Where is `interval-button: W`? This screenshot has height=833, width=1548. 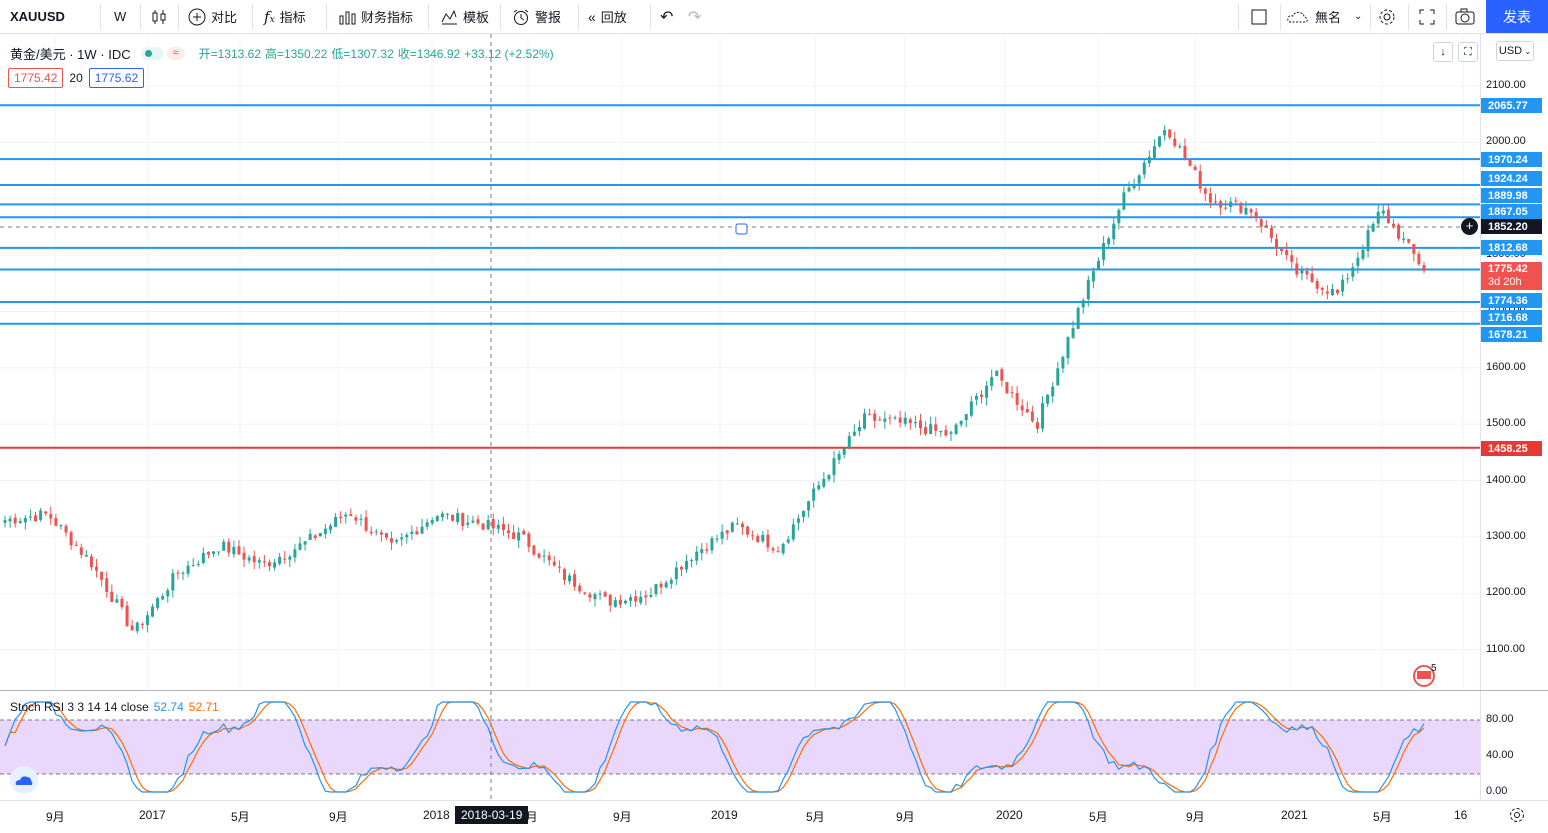 interval-button: W is located at coordinates (120, 16).